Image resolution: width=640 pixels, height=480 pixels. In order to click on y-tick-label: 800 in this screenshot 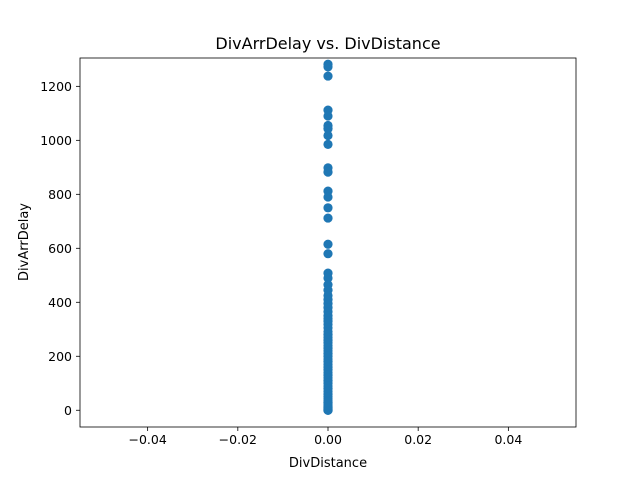, I will do `click(60, 194)`.